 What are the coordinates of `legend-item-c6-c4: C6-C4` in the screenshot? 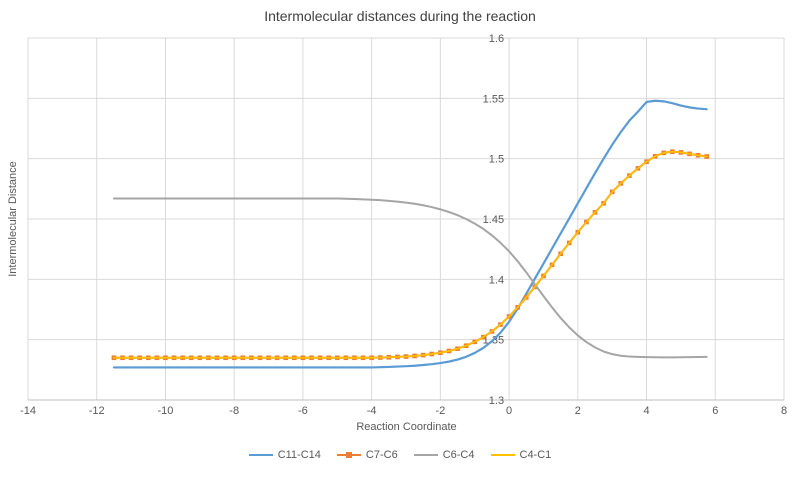 It's located at (444, 455).